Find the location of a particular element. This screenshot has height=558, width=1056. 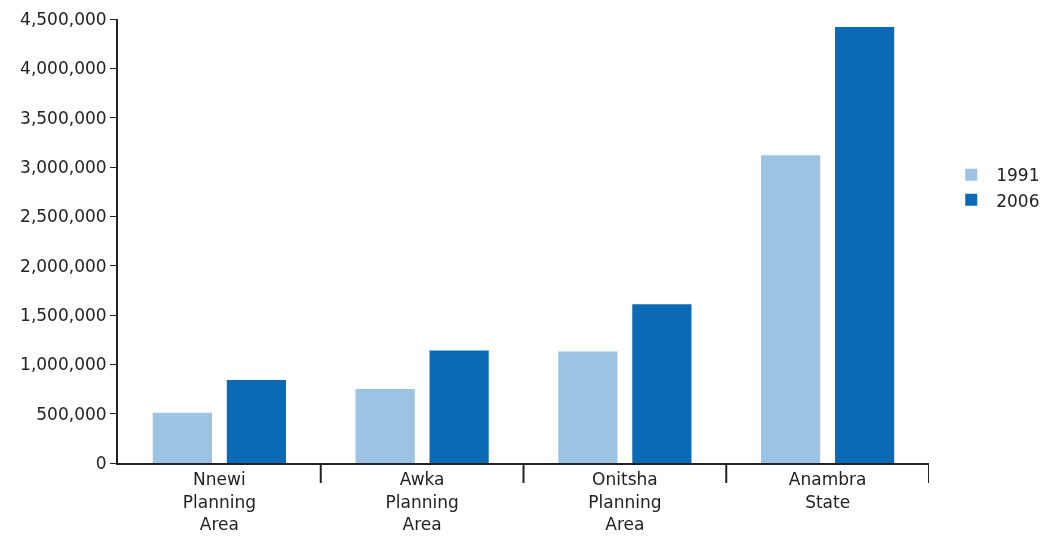

y-tick-label: 2,500,000 is located at coordinates (63, 216).